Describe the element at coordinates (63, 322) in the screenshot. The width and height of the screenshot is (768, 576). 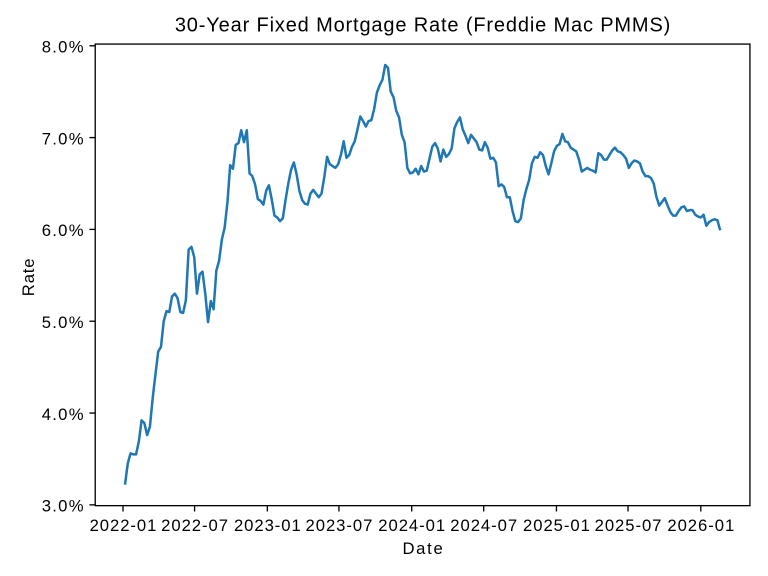
I see `svg-text: 5.0%` at that location.